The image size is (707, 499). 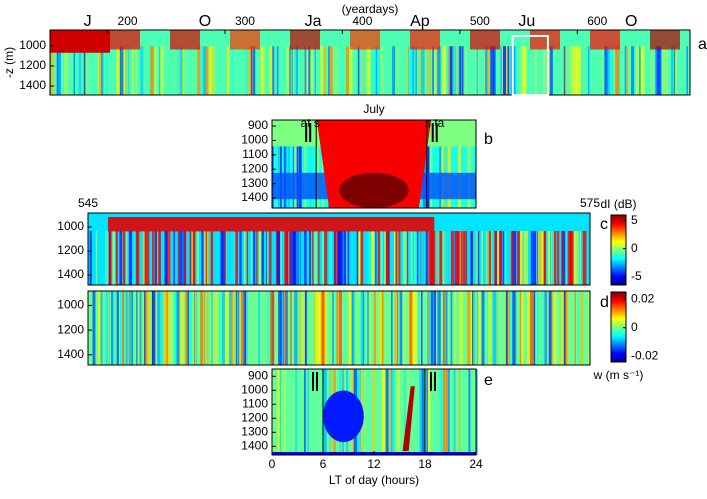 I want to click on y-tick-label: 1200, so click(x=254, y=168).